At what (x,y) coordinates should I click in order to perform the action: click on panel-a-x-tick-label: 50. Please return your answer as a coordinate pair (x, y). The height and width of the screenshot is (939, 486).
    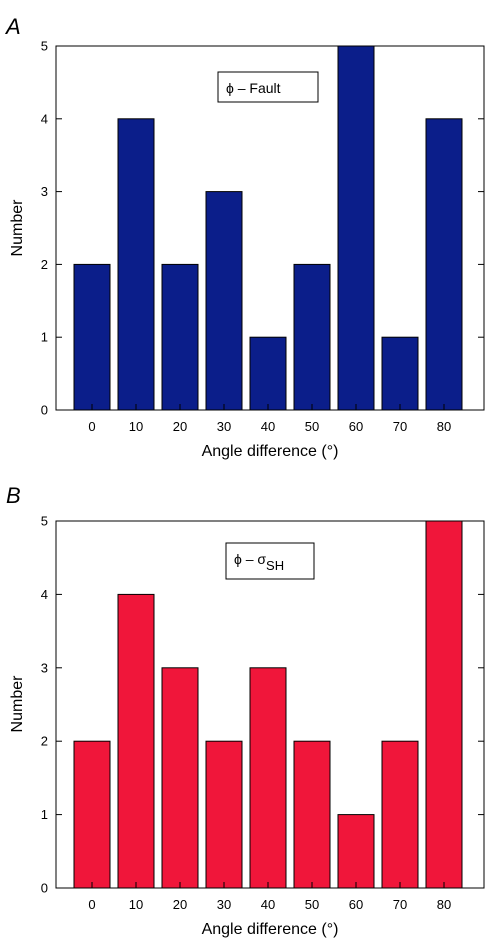
    Looking at the image, I should click on (312, 426).